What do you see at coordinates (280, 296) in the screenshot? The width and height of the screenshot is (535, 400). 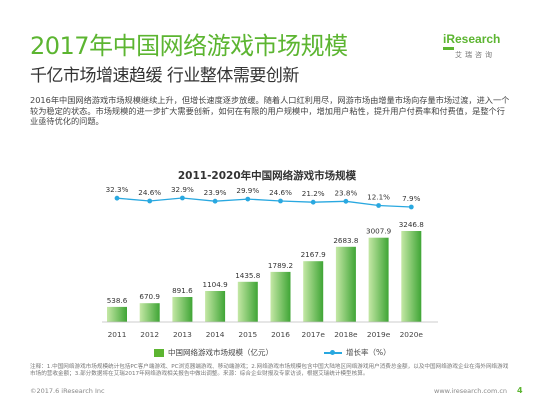 I see `bar-2016` at bounding box center [280, 296].